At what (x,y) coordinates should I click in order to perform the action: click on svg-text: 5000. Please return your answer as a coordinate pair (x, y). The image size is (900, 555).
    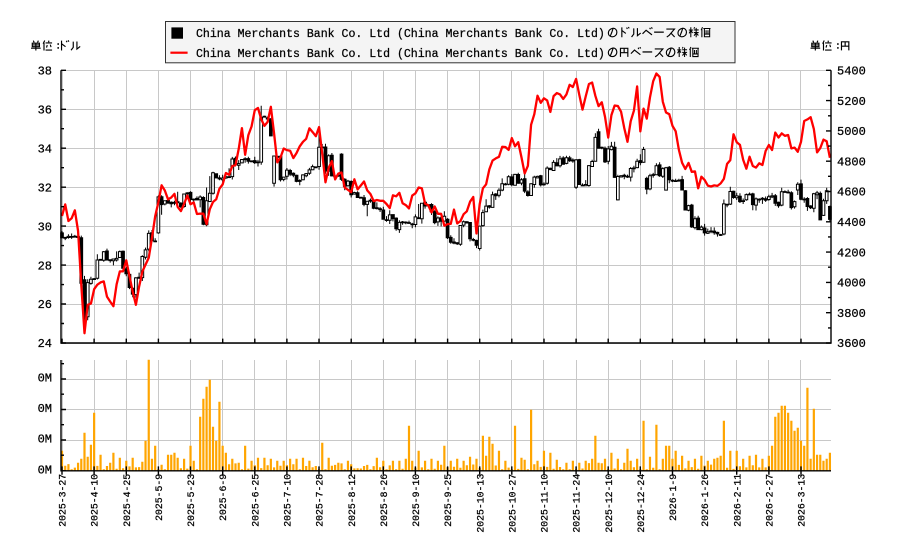
    Looking at the image, I should click on (851, 132).